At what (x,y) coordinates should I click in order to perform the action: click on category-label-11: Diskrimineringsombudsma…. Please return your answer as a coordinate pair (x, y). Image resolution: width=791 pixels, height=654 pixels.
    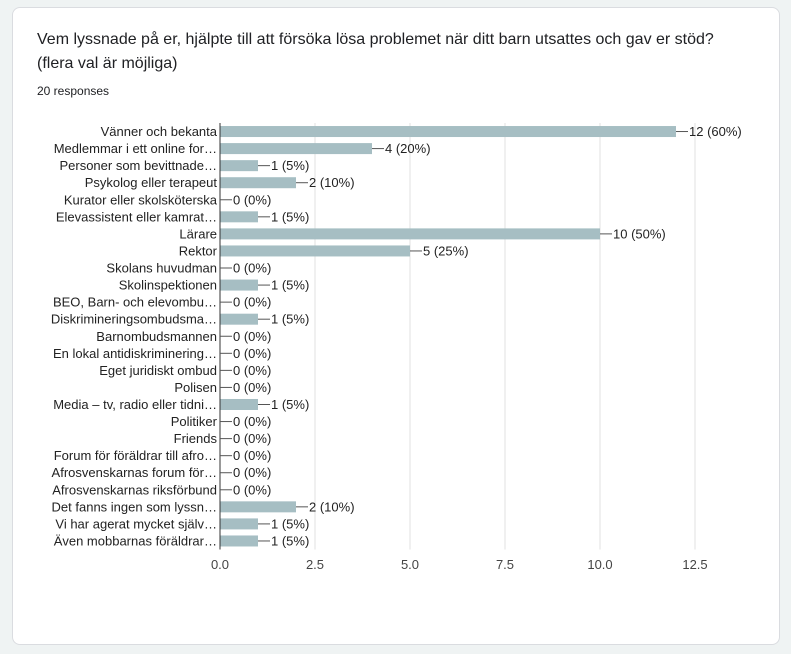
    Looking at the image, I should click on (134, 319).